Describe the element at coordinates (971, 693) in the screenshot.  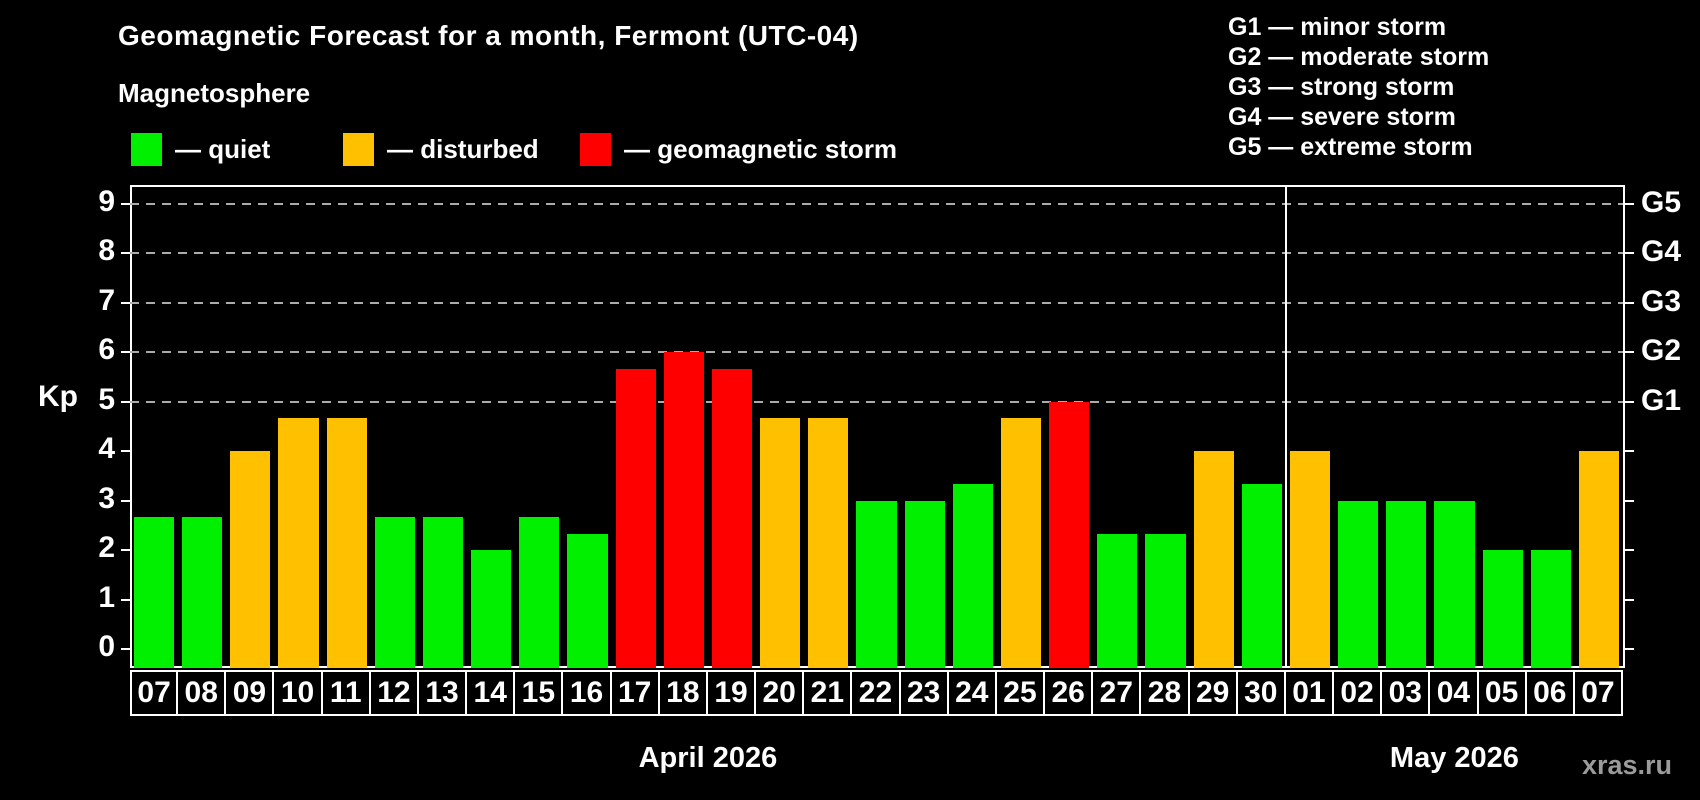
I see `day-label-apr-24: 24` at that location.